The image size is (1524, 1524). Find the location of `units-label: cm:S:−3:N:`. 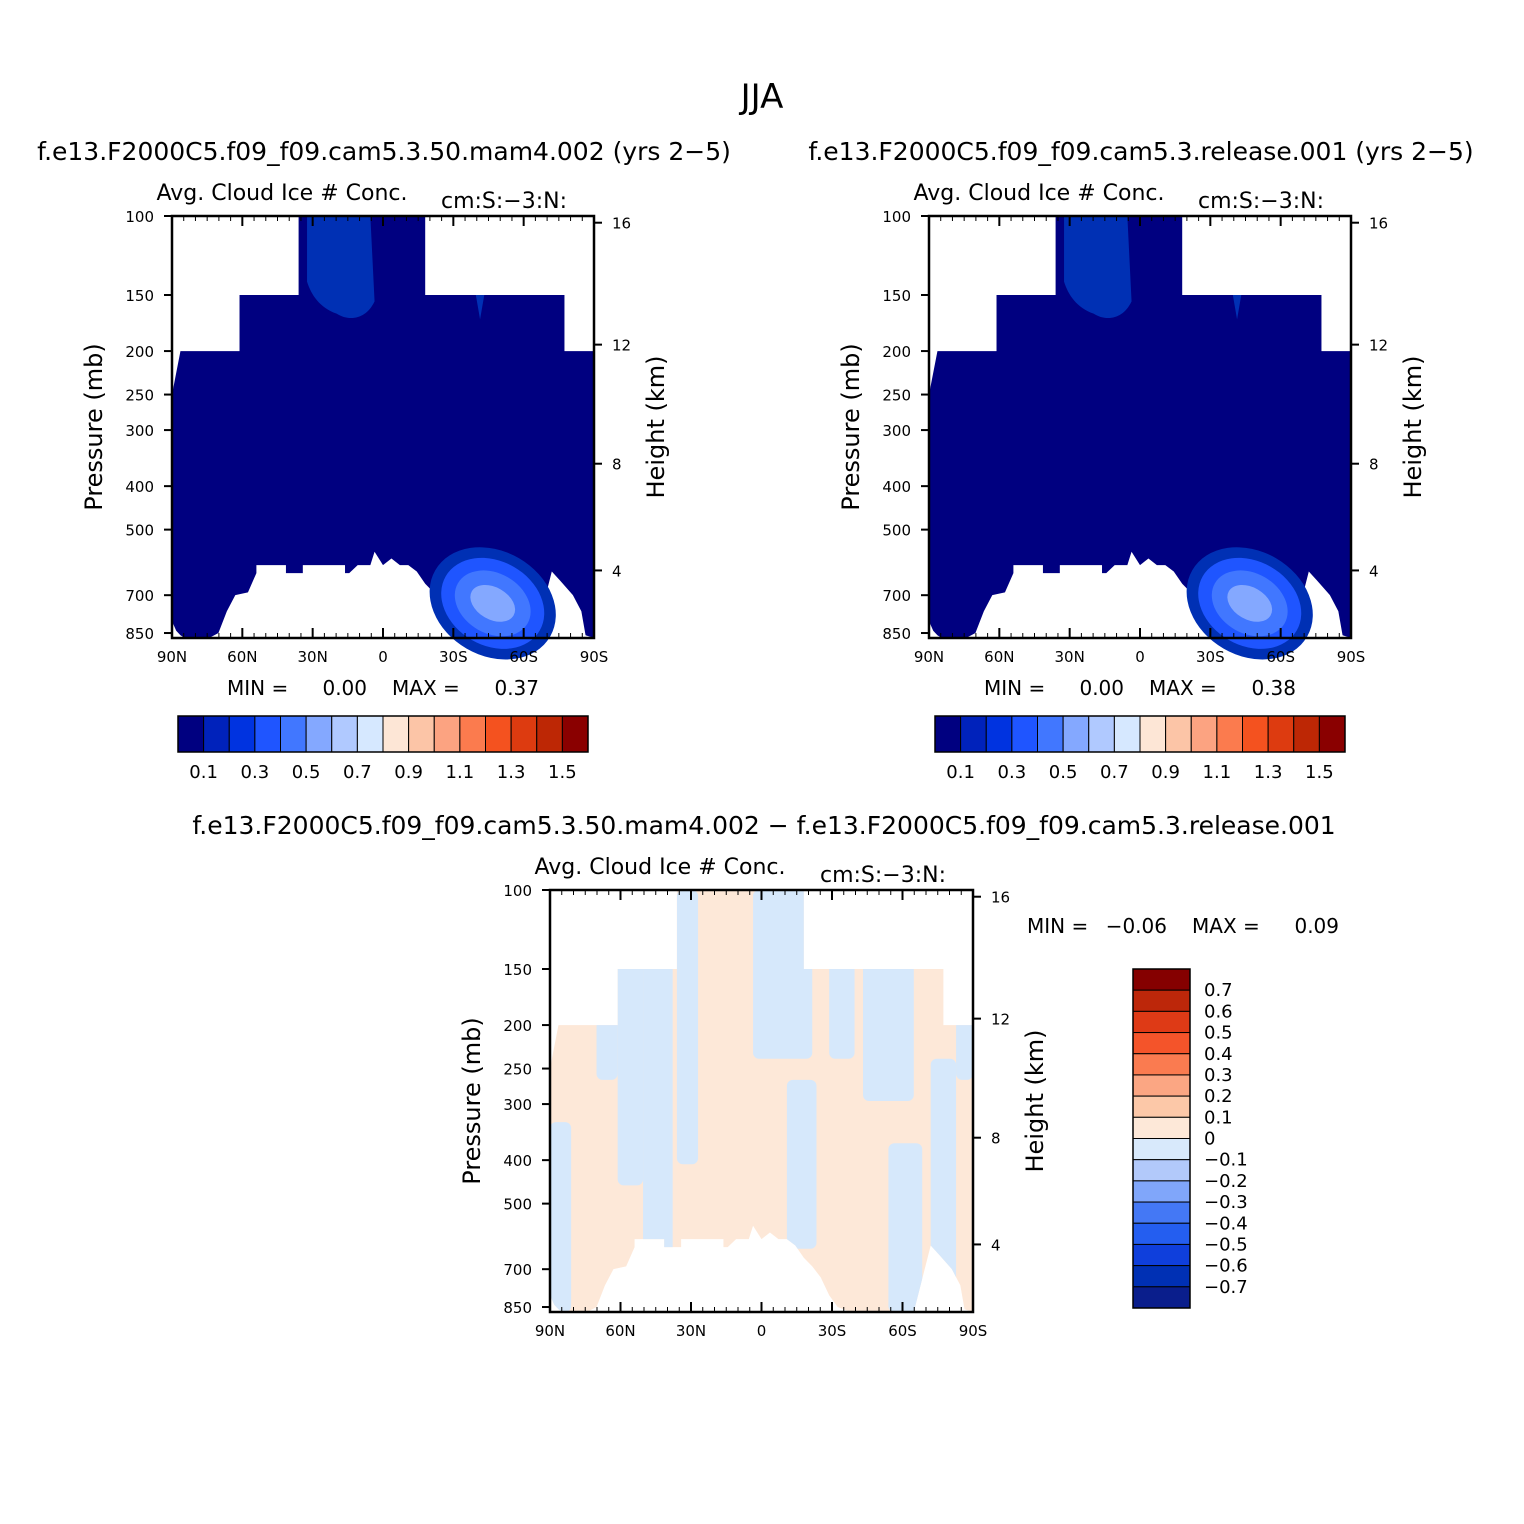

units-label: cm:S:−3:N: is located at coordinates (504, 201).